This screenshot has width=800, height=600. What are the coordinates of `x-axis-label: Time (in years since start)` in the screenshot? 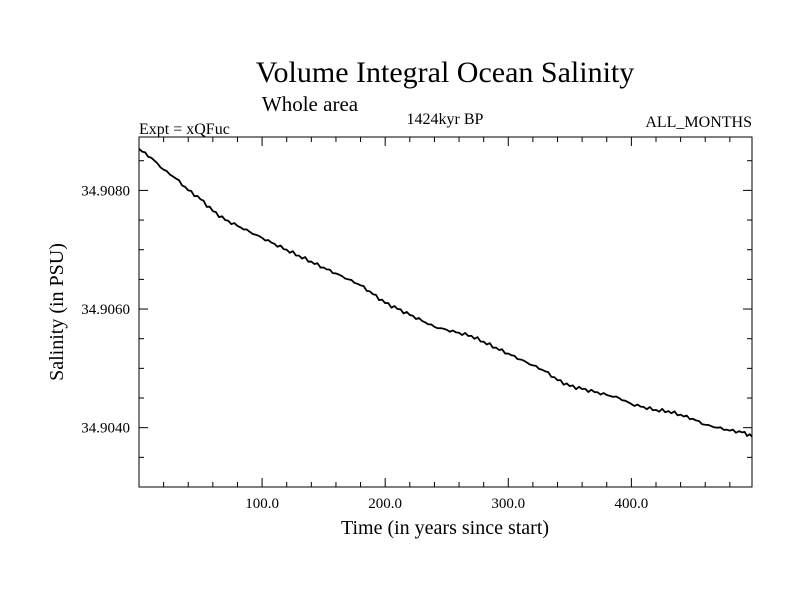 It's located at (445, 528).